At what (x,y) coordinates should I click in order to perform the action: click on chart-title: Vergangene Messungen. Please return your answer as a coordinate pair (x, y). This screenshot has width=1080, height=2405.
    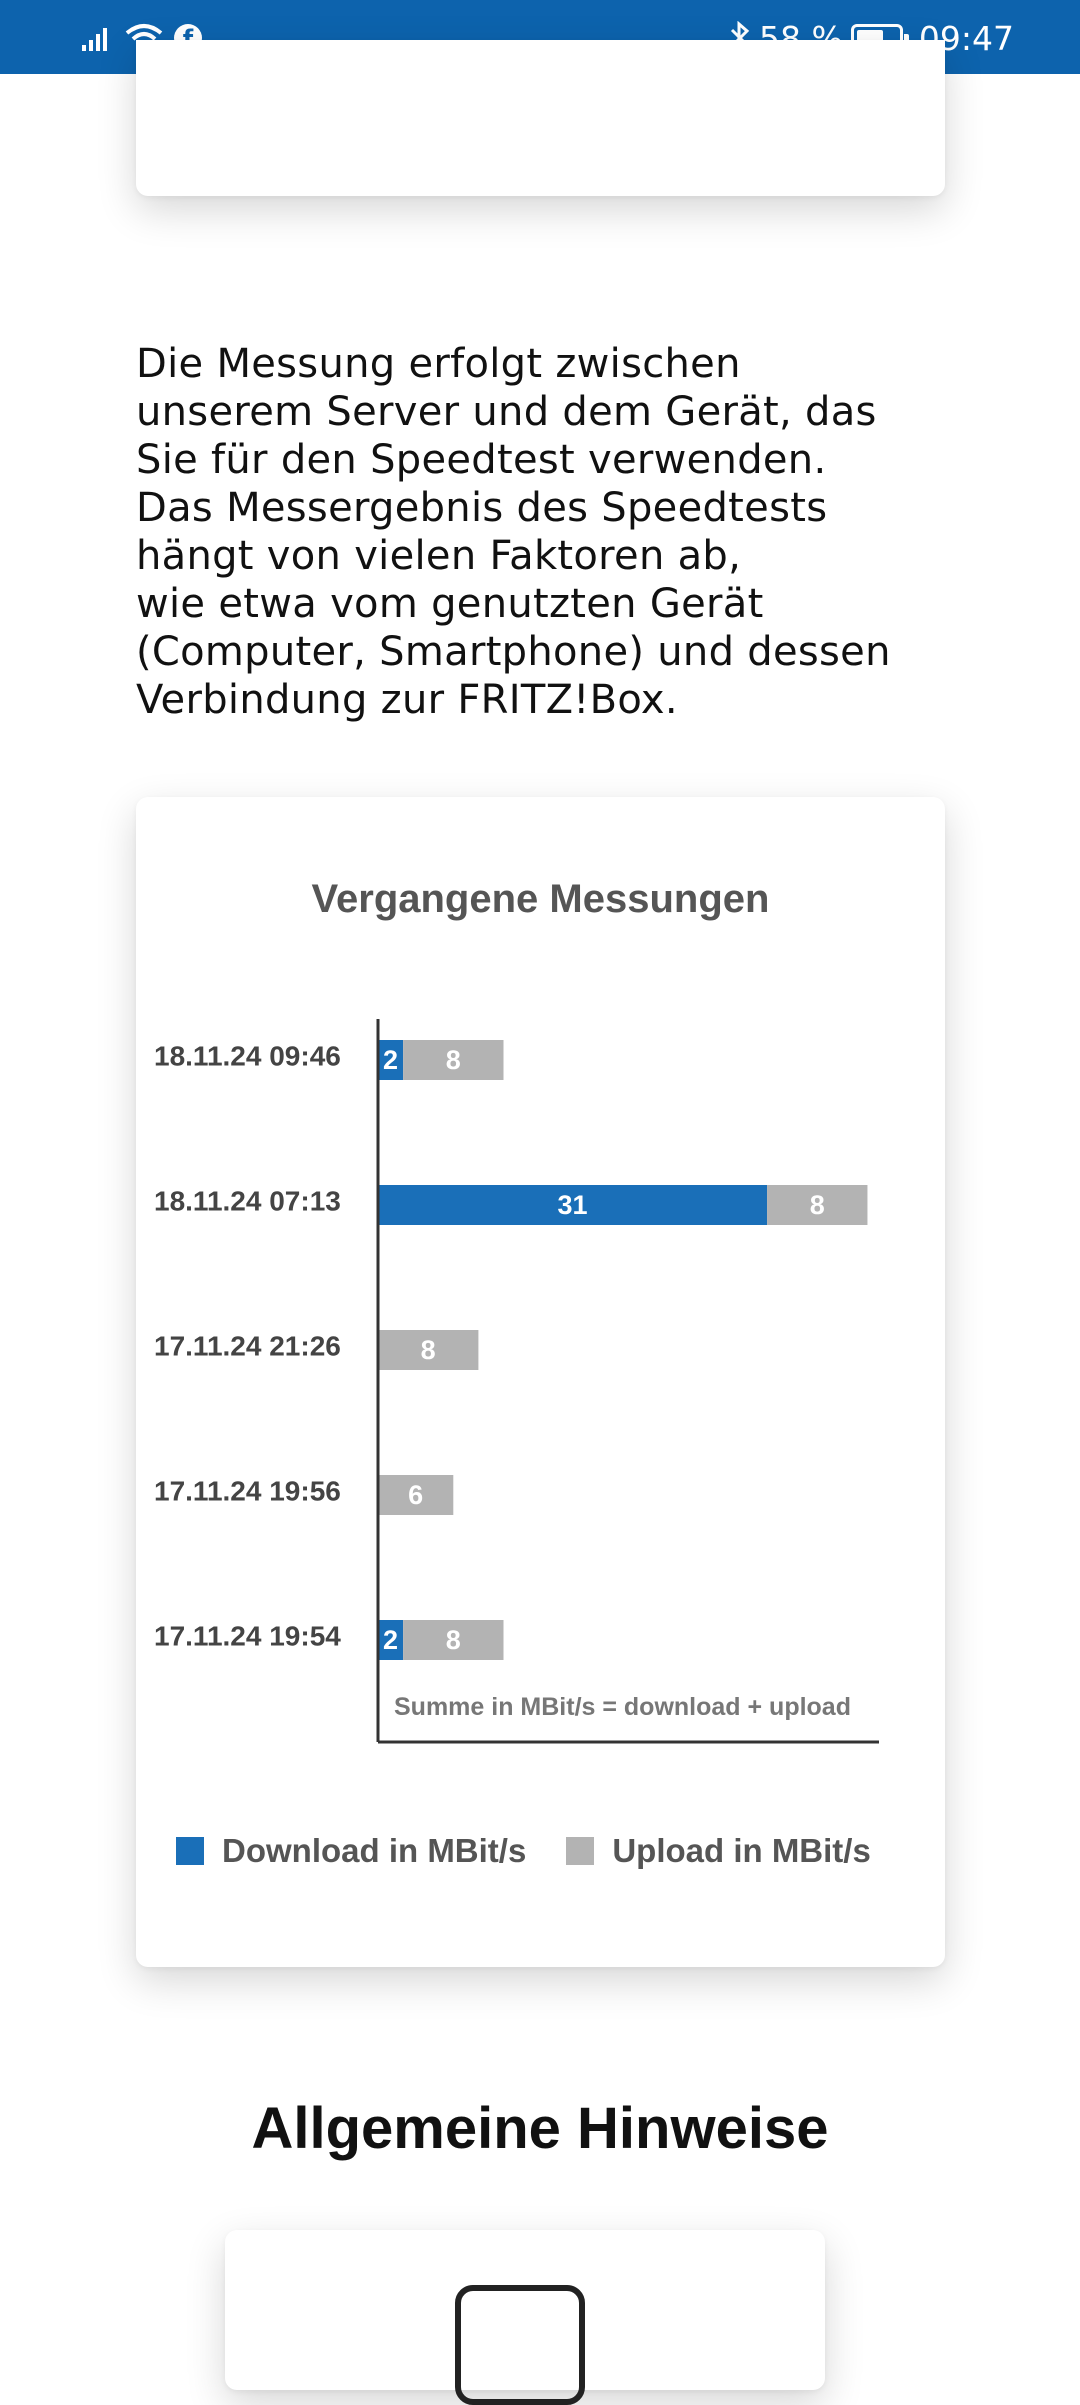
    Looking at the image, I should click on (540, 899).